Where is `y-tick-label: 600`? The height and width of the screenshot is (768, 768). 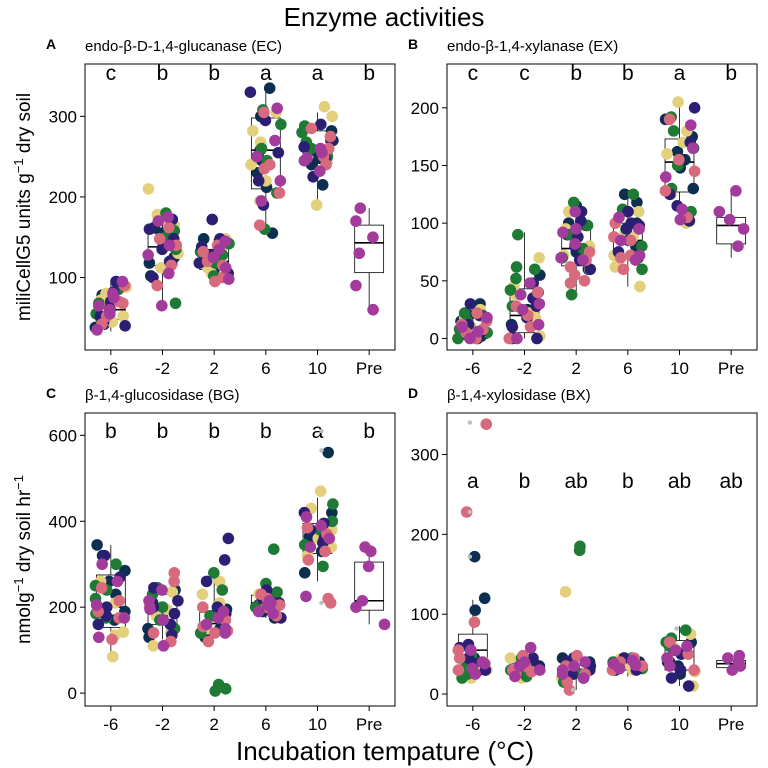 y-tick-label: 600 is located at coordinates (63, 435).